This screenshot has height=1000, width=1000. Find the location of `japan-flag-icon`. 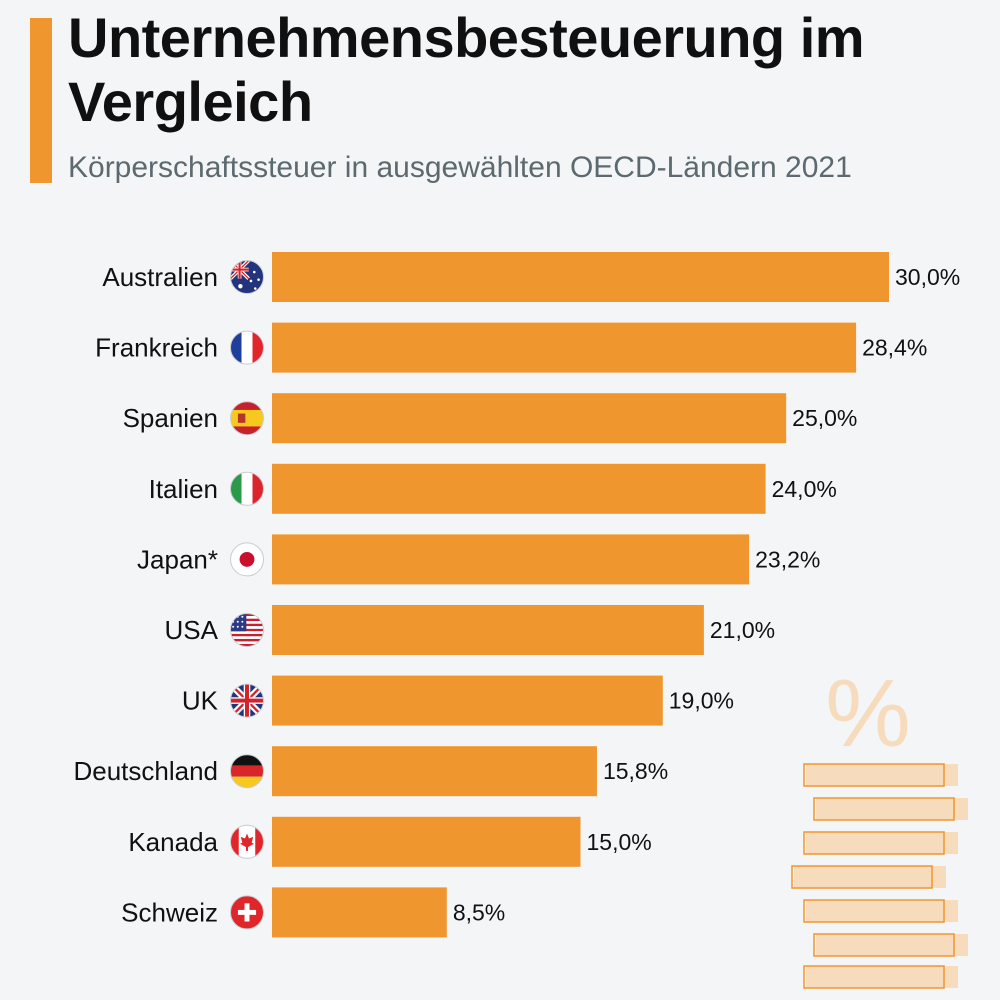

japan-flag-icon is located at coordinates (247, 559).